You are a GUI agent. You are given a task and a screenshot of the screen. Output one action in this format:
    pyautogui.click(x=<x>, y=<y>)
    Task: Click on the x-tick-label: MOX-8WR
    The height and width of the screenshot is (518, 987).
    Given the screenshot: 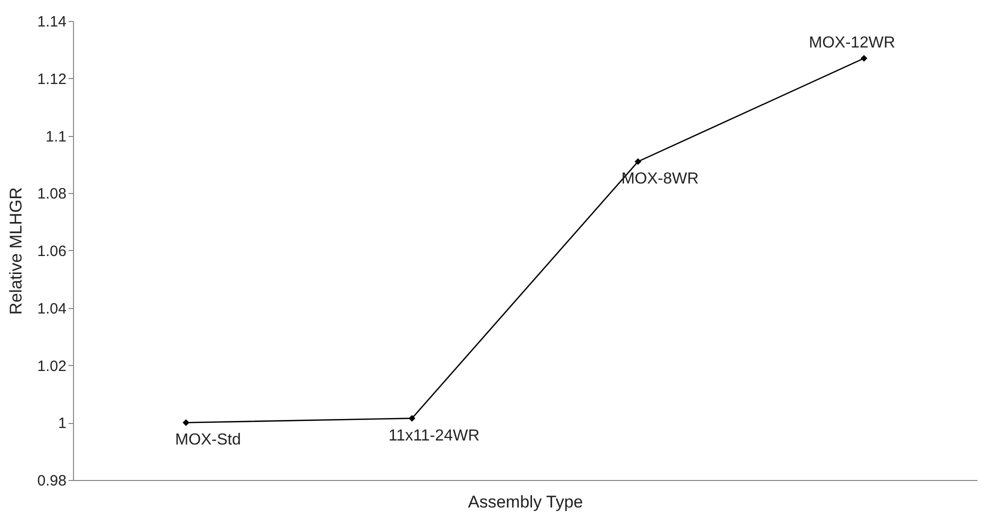 What is the action you would take?
    pyautogui.click(x=660, y=179)
    